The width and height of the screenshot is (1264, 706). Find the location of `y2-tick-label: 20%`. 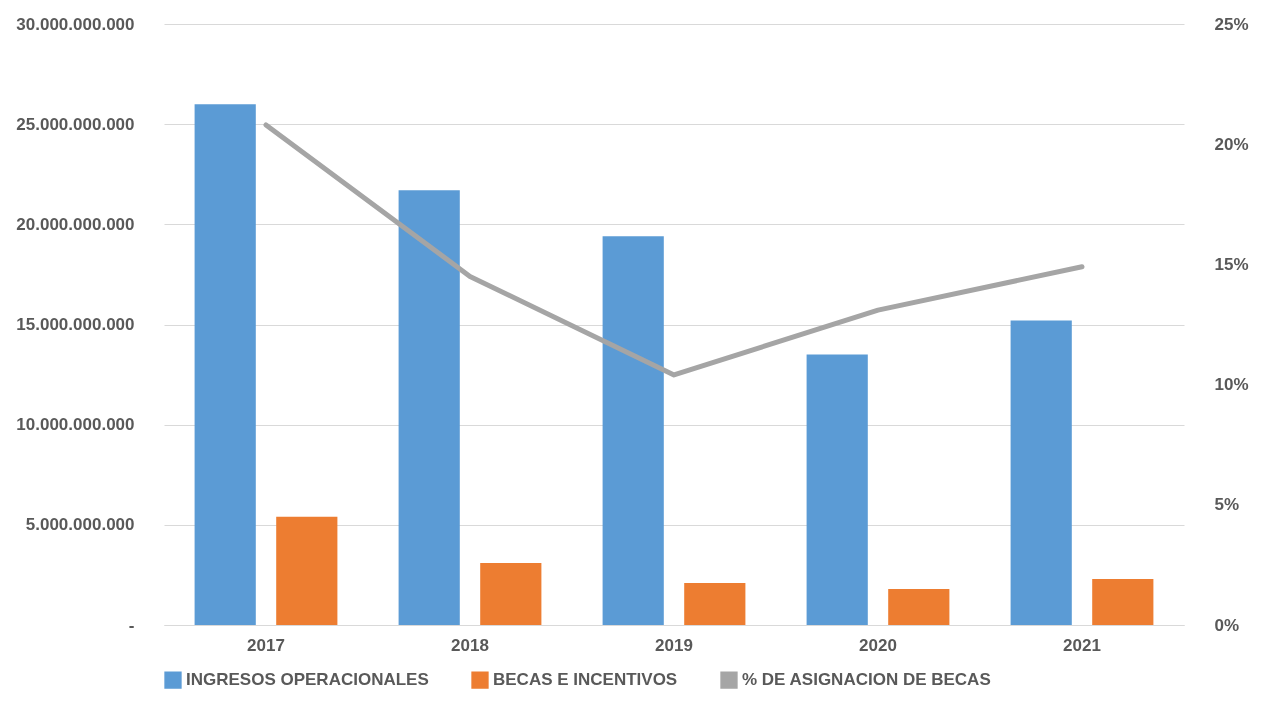

y2-tick-label: 20% is located at coordinates (1231, 144).